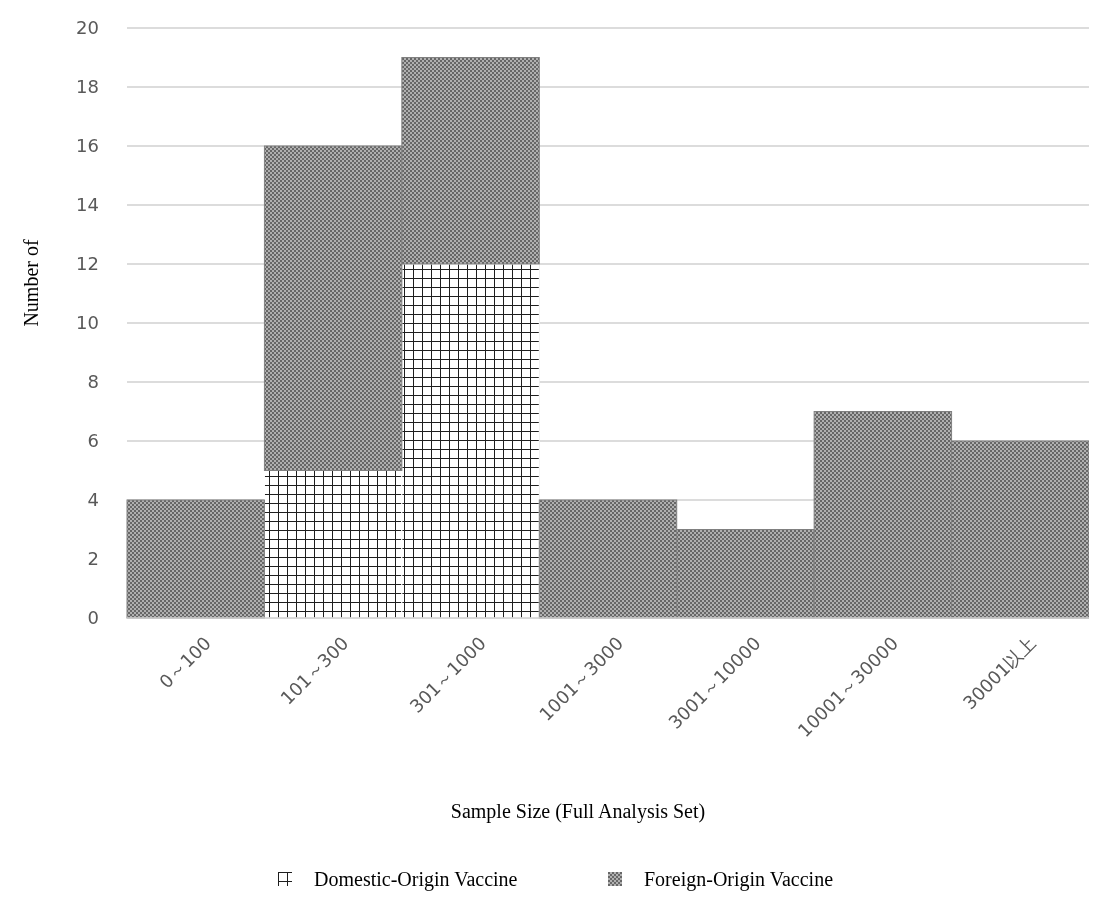 This screenshot has width=1097, height=908. What do you see at coordinates (578, 811) in the screenshot?
I see `x-axis-title: Sample Size (Full Analysis Set)` at bounding box center [578, 811].